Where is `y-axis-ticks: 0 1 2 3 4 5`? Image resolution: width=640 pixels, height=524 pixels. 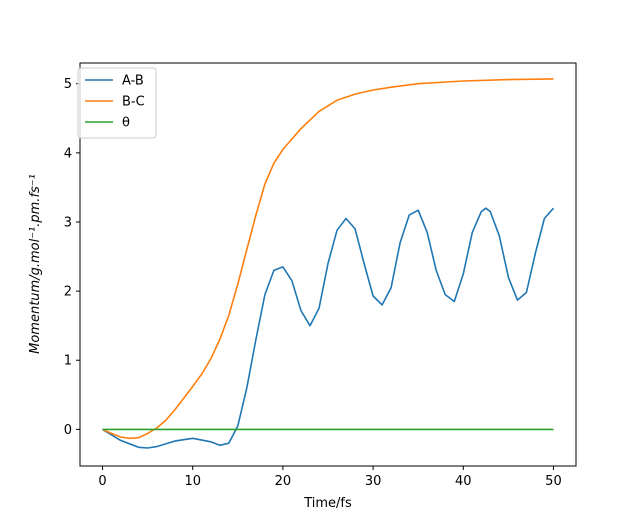 y-axis-ticks: 0 1 2 3 4 5 is located at coordinates (72, 257).